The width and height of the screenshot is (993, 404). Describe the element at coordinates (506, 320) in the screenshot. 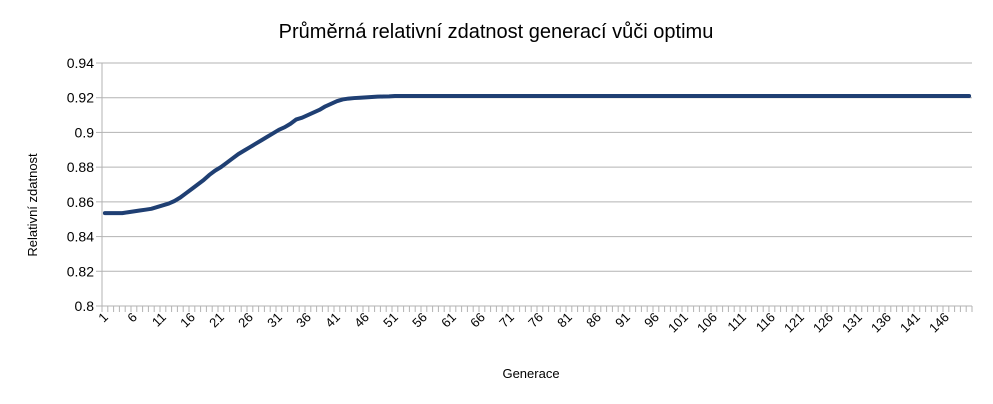

I see `x-tick-label: 71` at that location.